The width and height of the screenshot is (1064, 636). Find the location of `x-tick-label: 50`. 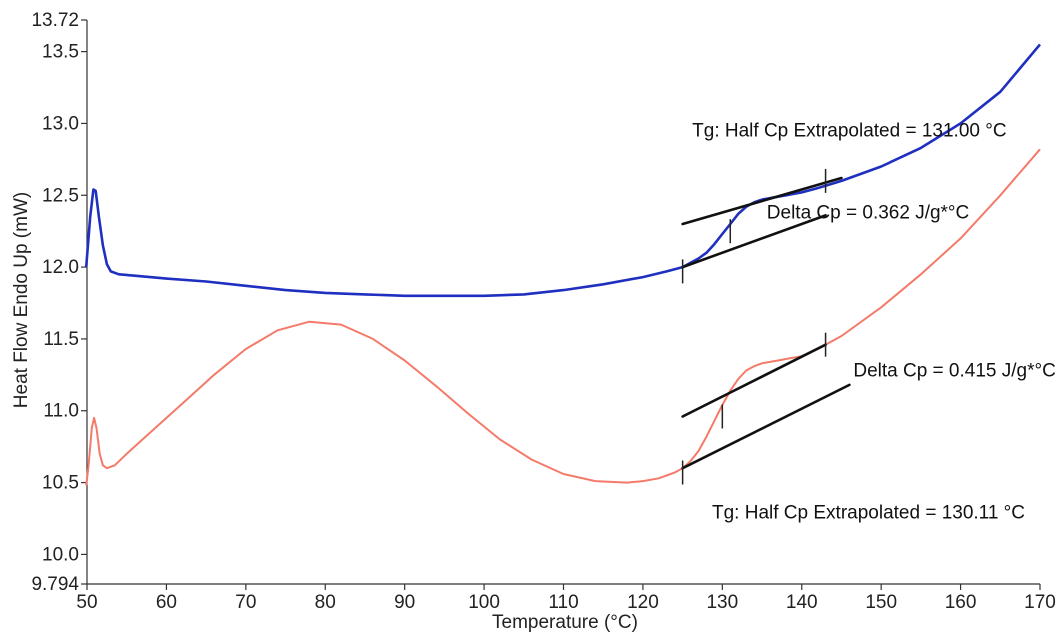

x-tick-label: 50 is located at coordinates (86, 602).